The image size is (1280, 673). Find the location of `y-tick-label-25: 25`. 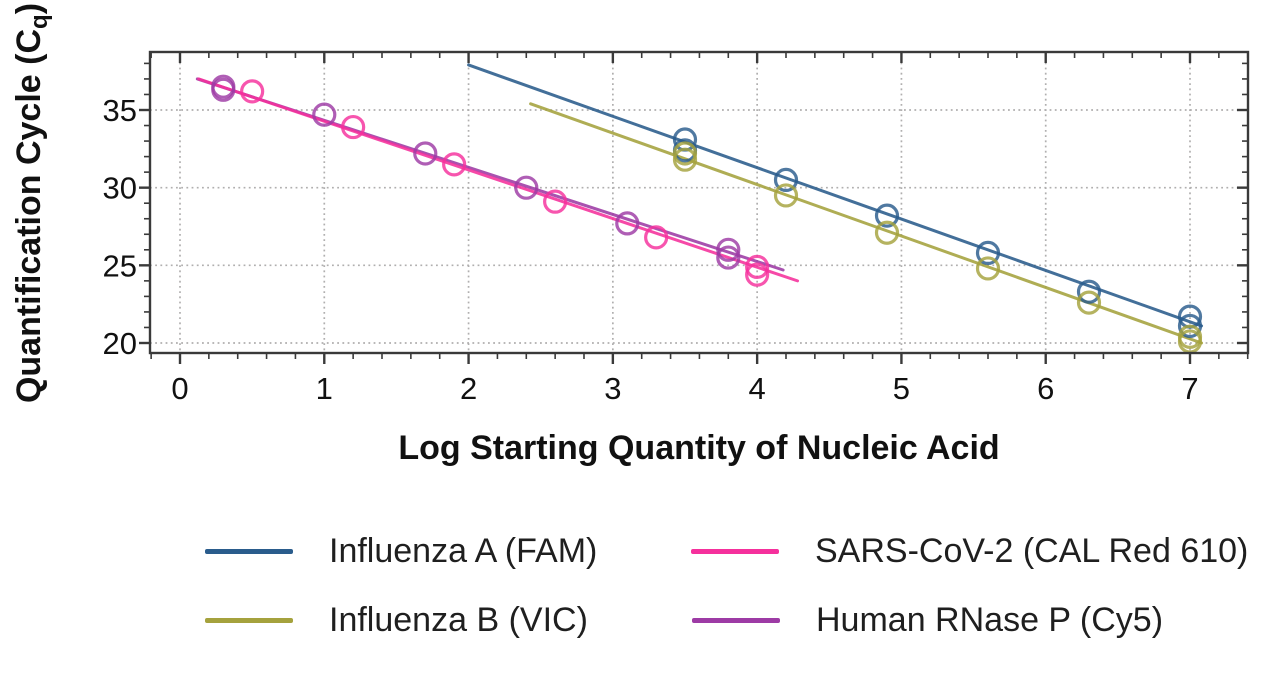

y-tick-label-25: 25 is located at coordinates (120, 265).